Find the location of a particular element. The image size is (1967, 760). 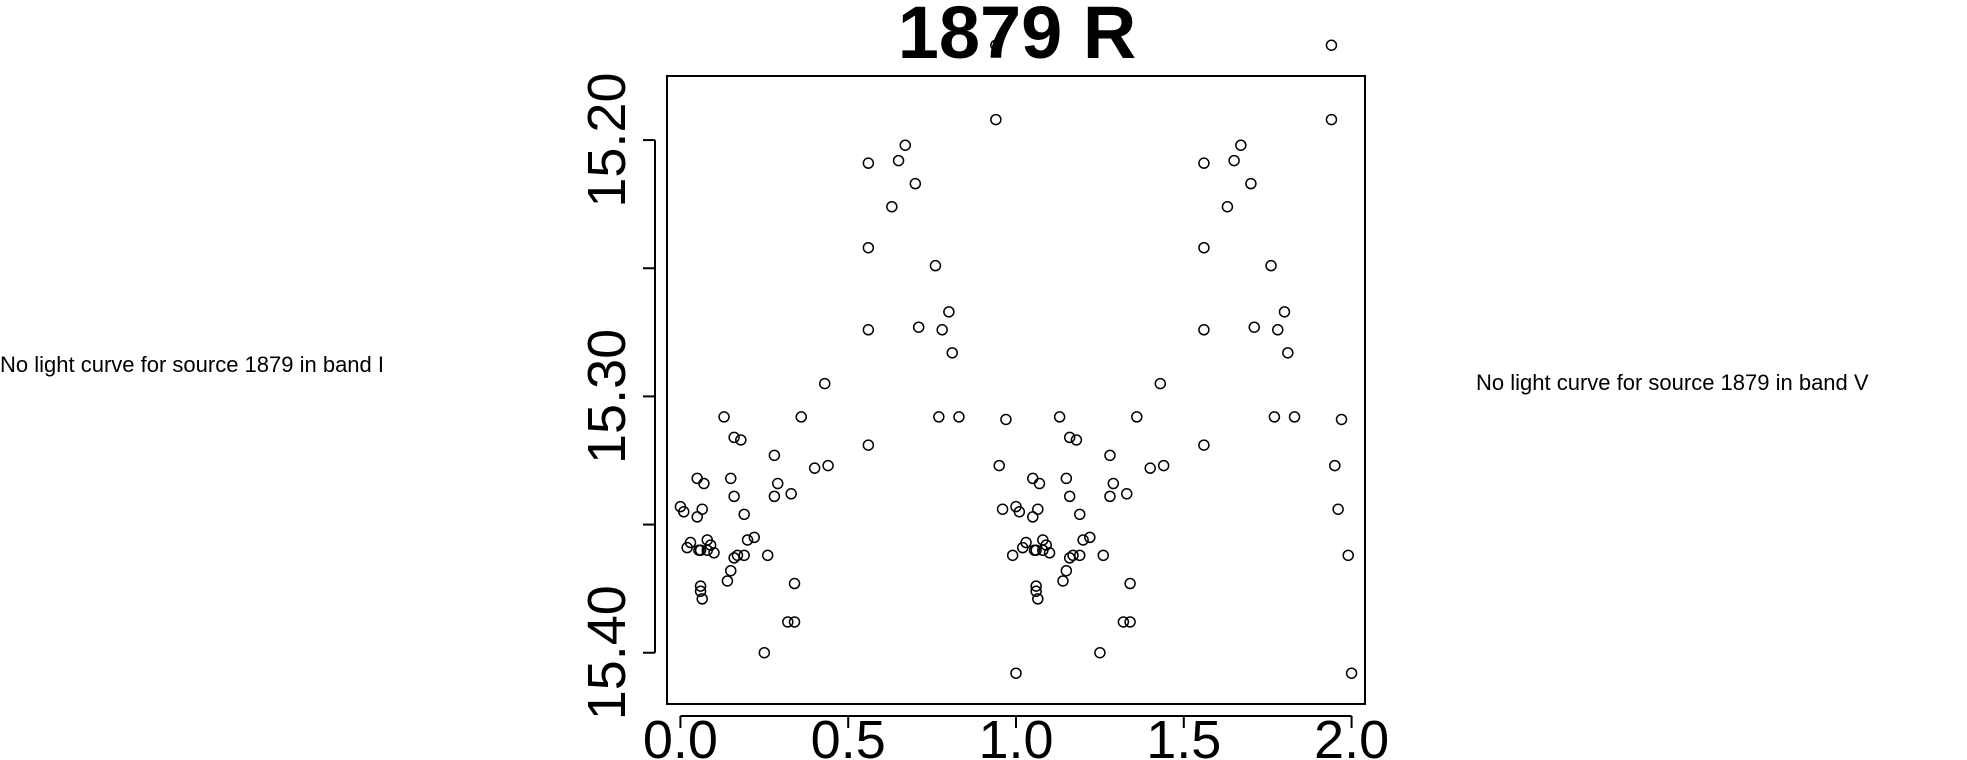

chart-title: 1879 R is located at coordinates (1017, 37).